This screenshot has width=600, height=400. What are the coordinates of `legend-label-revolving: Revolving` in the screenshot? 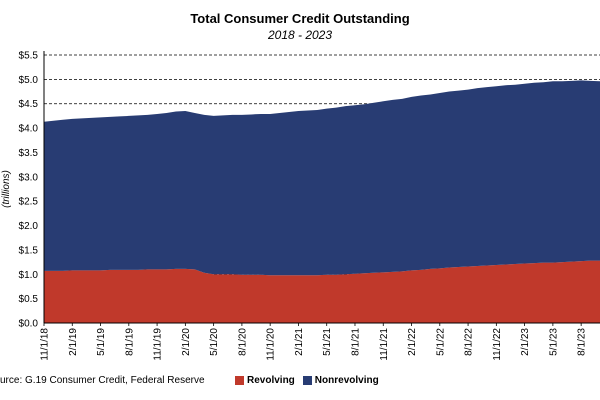 It's located at (271, 380).